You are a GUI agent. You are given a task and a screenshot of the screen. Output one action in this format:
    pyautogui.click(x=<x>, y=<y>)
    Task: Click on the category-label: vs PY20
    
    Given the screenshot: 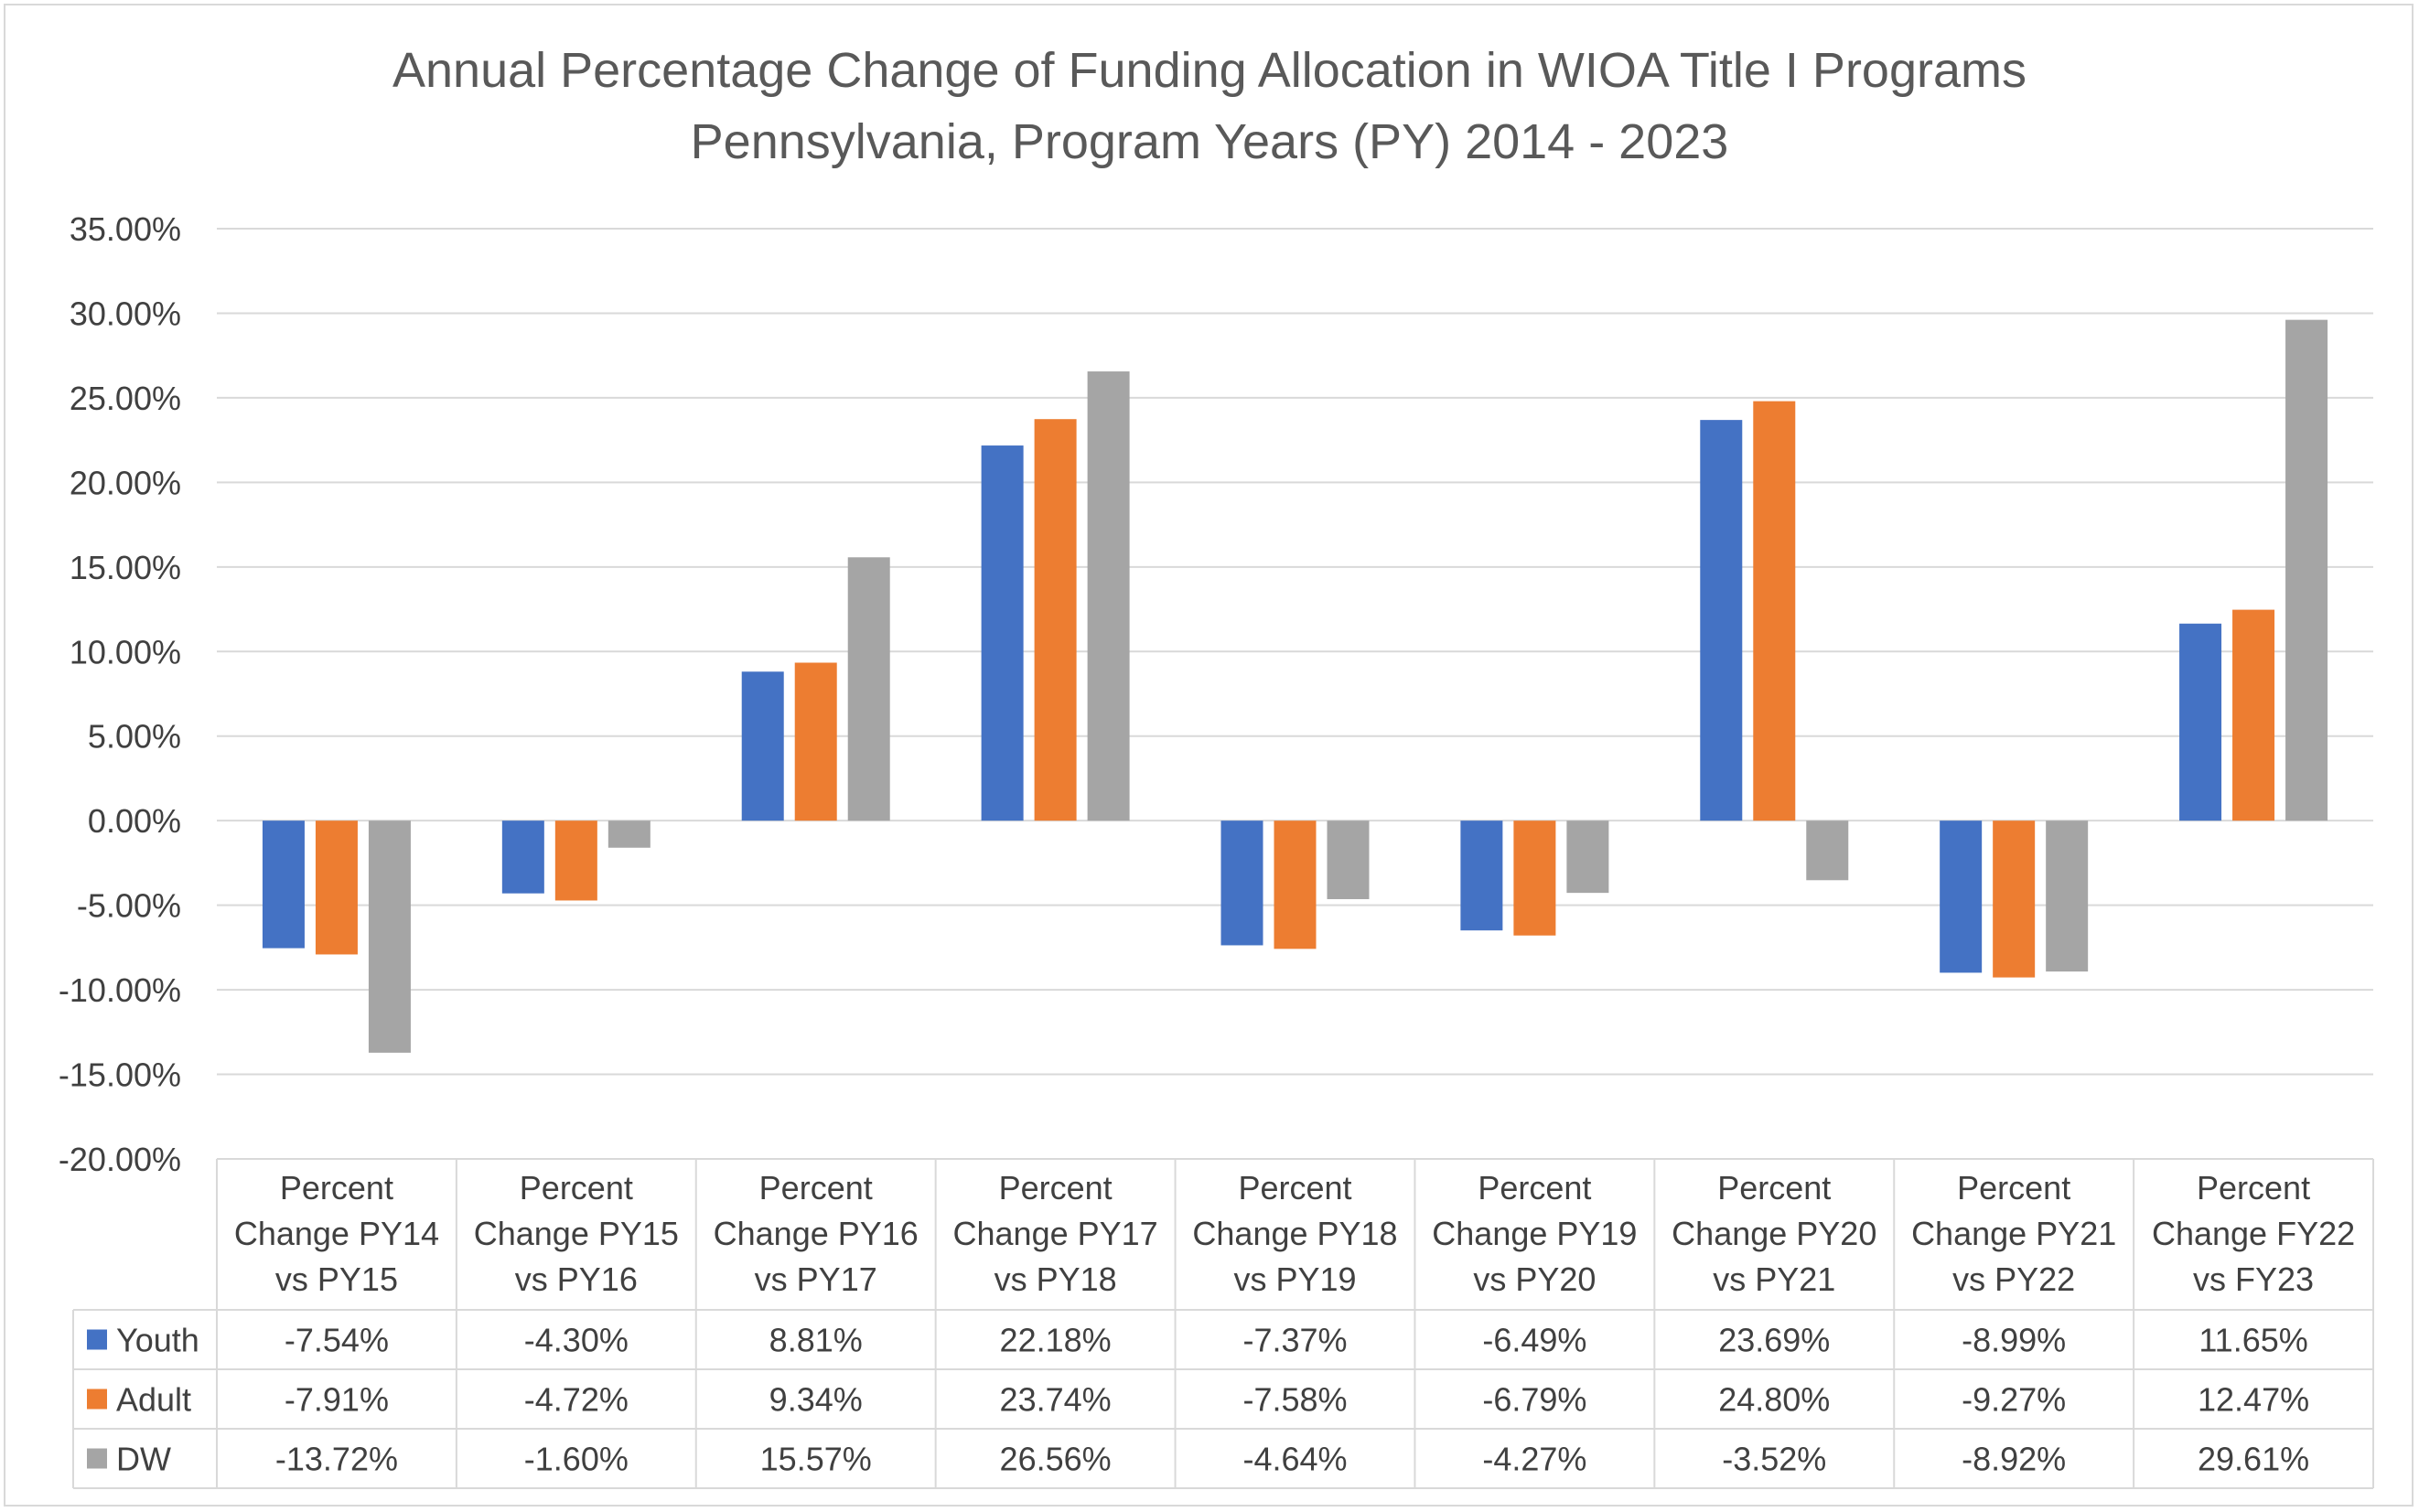 What is the action you would take?
    pyautogui.click(x=1534, y=1279)
    